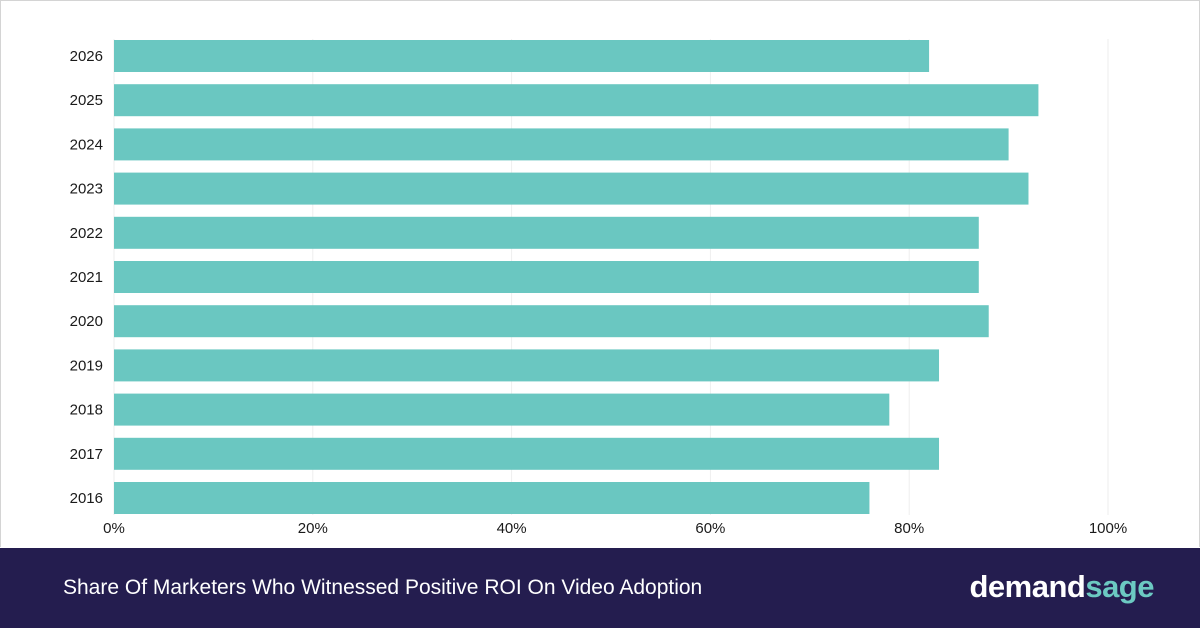 The image size is (1200, 628). Describe the element at coordinates (576, 100) in the screenshot. I see `bar-2025` at that location.